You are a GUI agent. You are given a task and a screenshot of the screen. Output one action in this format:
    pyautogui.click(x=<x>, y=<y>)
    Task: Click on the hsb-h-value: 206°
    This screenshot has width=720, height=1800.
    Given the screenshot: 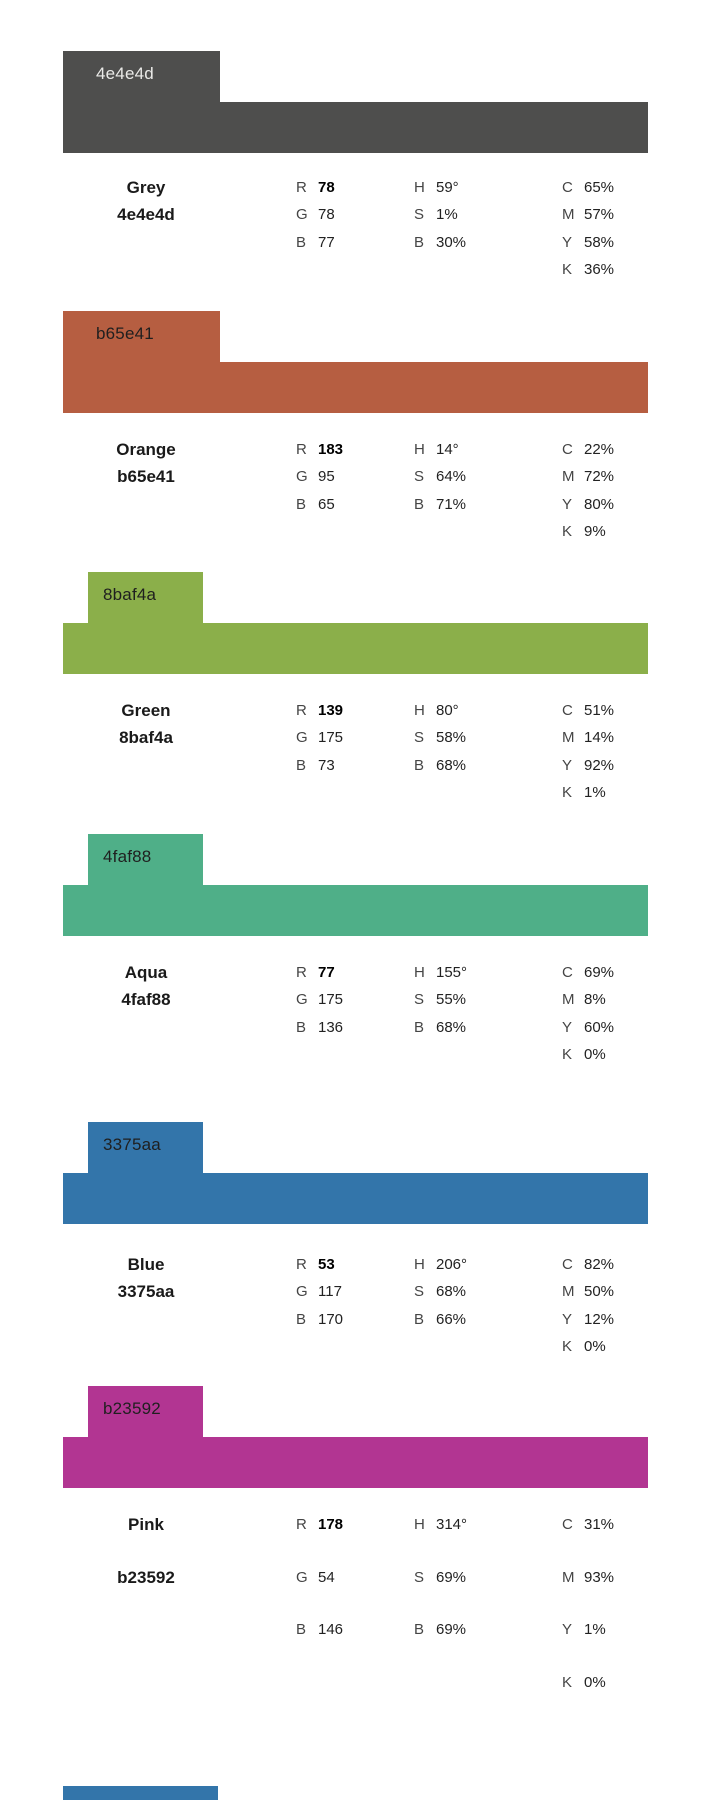 What is the action you would take?
    pyautogui.click(x=452, y=1264)
    